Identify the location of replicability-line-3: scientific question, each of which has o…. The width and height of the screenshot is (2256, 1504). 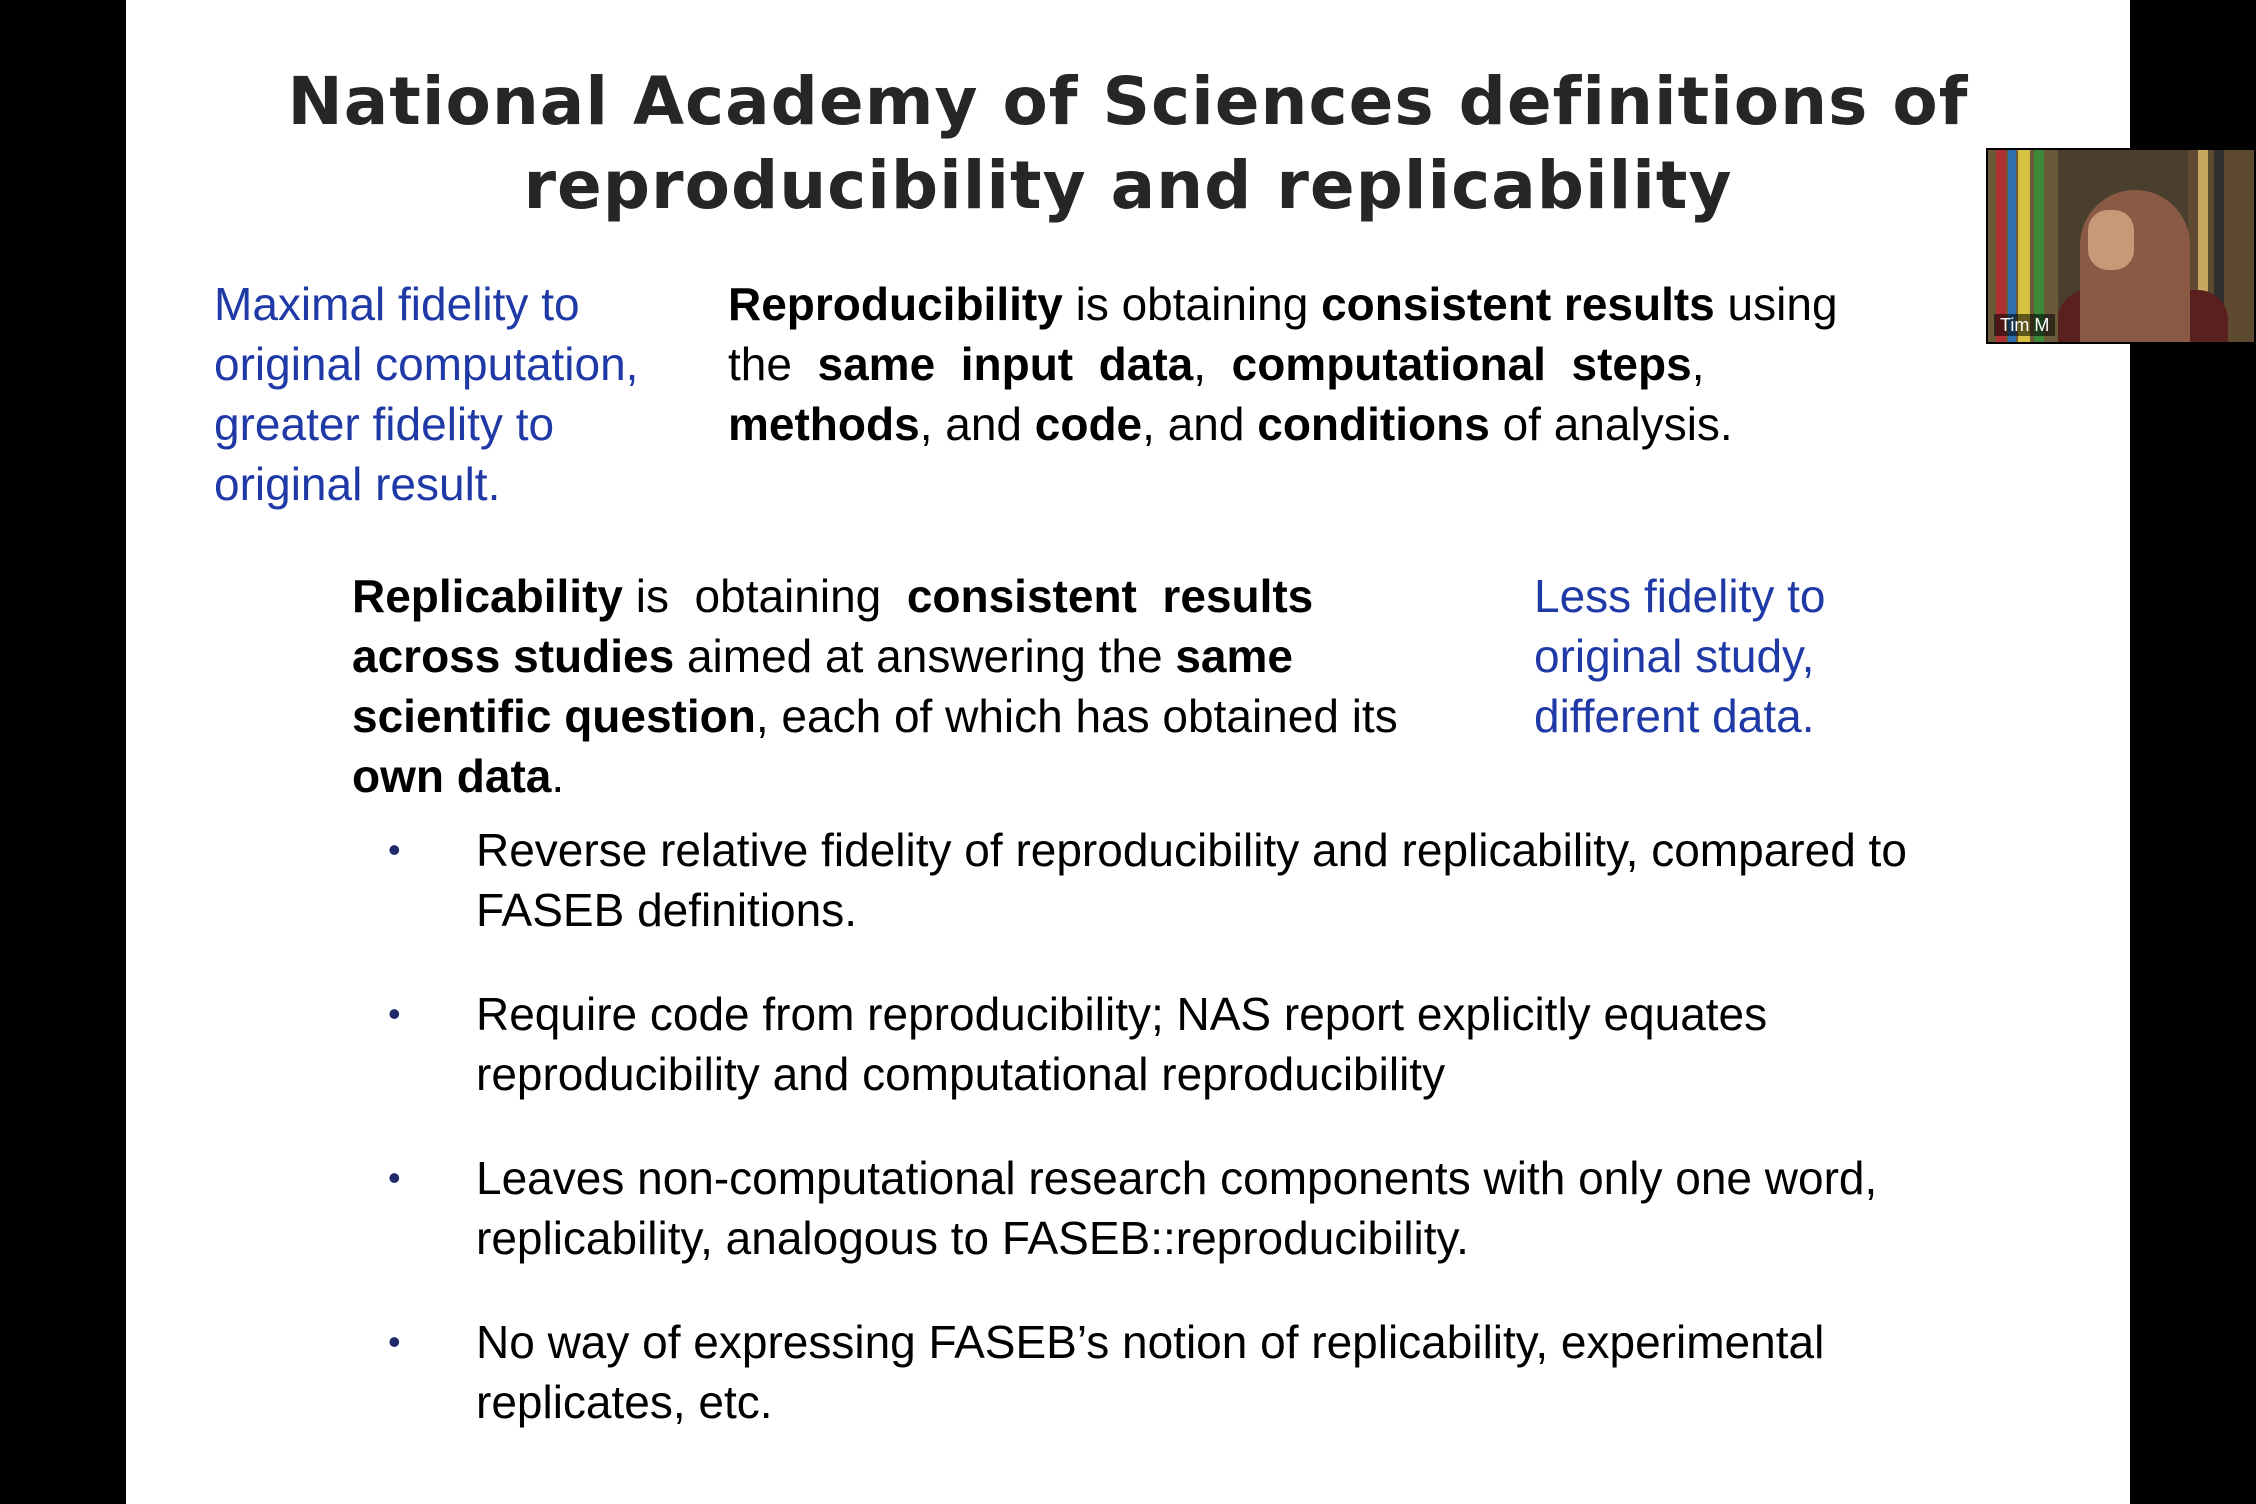
(875, 716).